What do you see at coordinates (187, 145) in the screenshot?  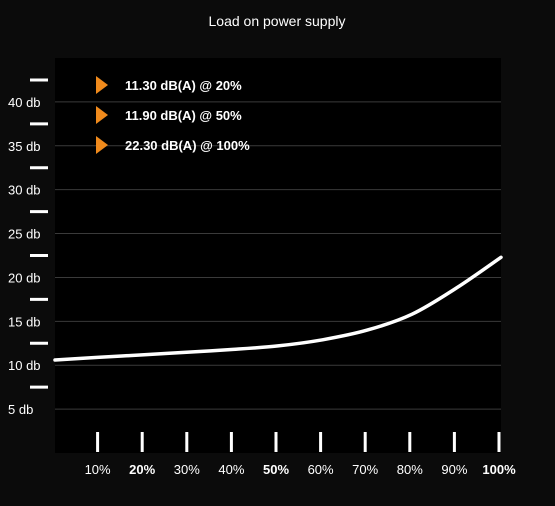 I see `annotation-text: 22.30 dB(A) @ 100%` at bounding box center [187, 145].